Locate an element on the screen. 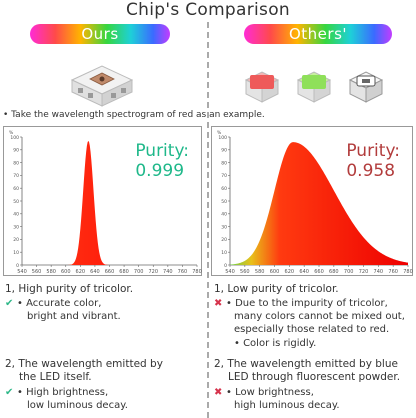 The height and width of the screenshot is (418, 416). ours-point1-line1: ✔ • Accurate color, is located at coordinates (53, 304).